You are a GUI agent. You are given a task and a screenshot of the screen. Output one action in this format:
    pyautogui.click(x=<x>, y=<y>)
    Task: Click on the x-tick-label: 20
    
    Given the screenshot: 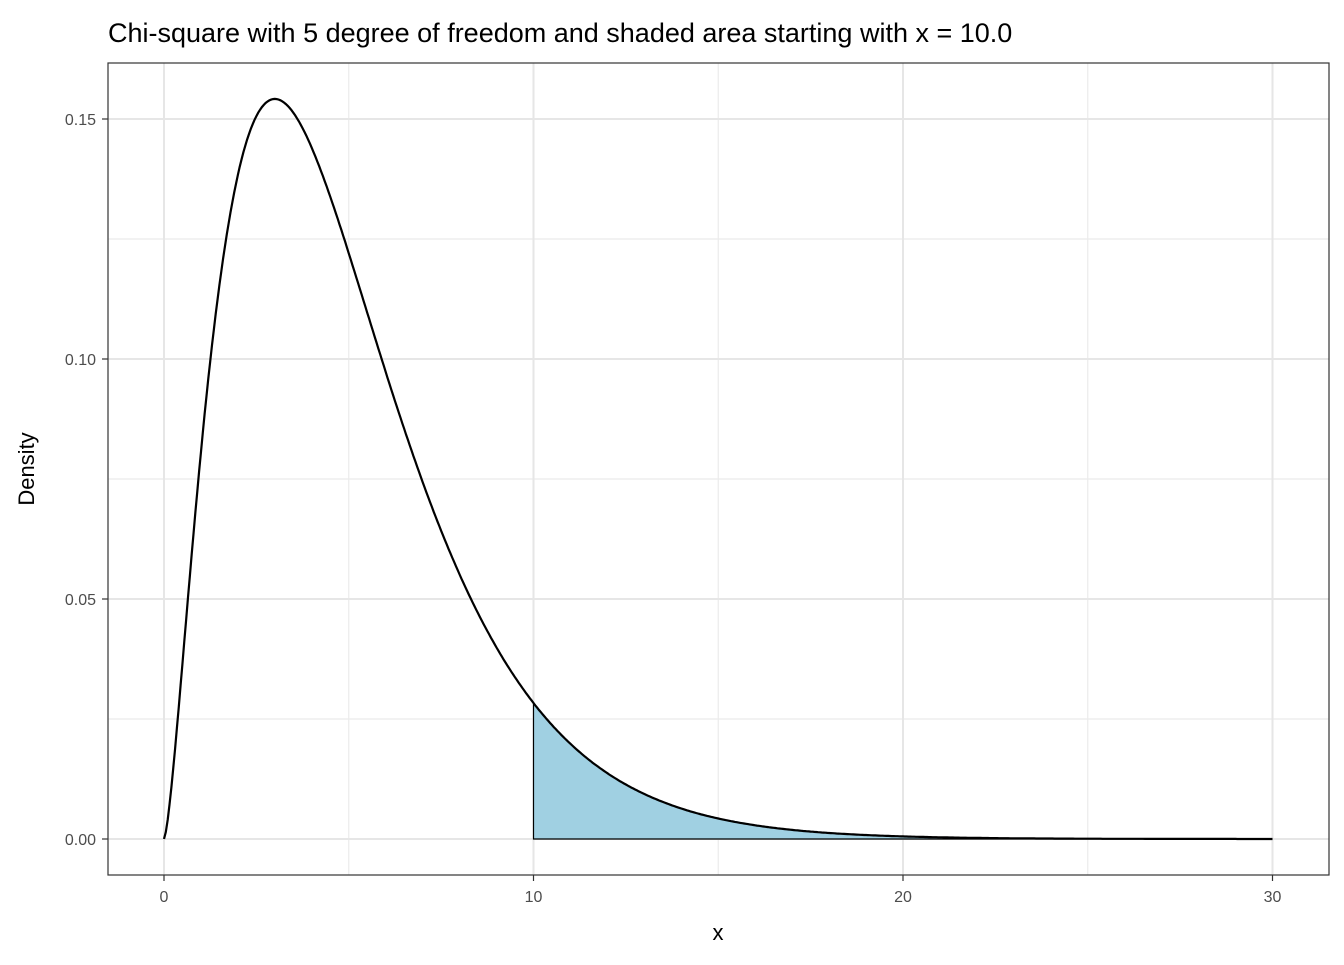 What is the action you would take?
    pyautogui.click(x=903, y=897)
    